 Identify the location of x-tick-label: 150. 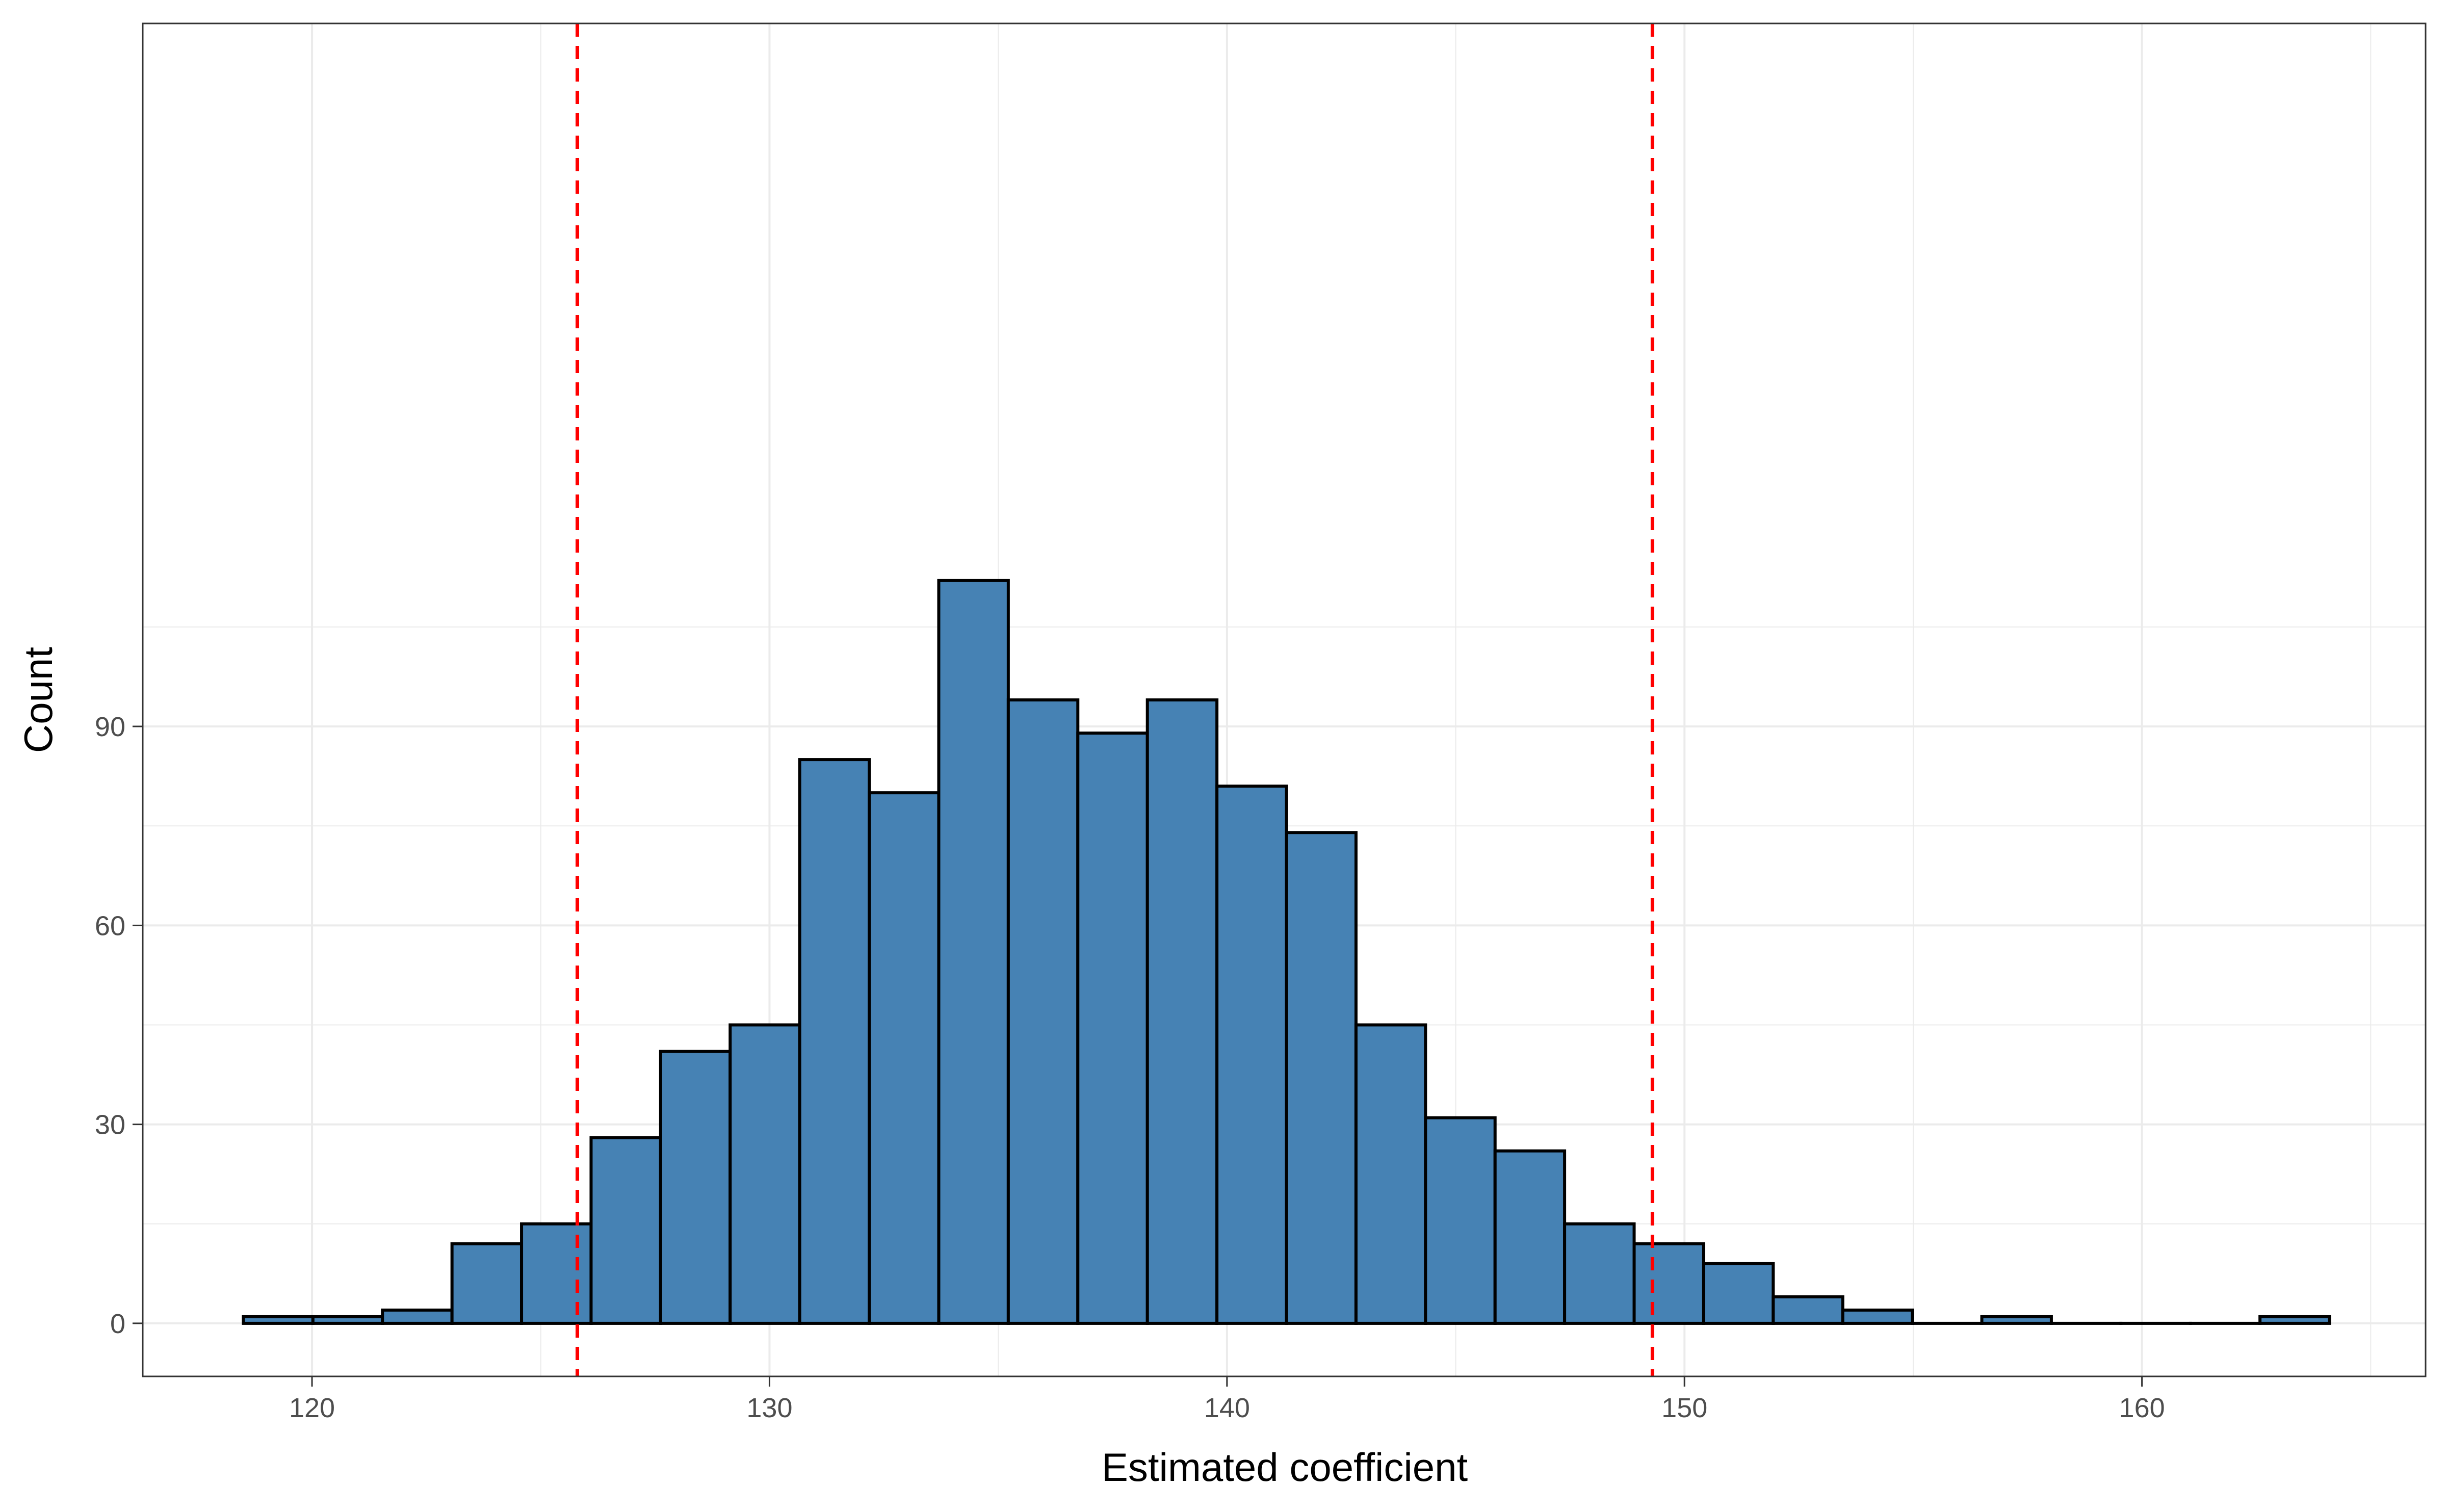
(1684, 1408).